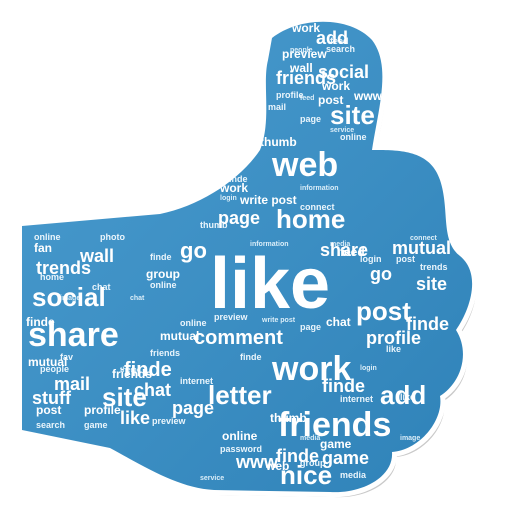 The width and height of the screenshot is (512, 512). Describe the element at coordinates (306, 78) in the screenshot. I see `word-friends-top: friends` at that location.